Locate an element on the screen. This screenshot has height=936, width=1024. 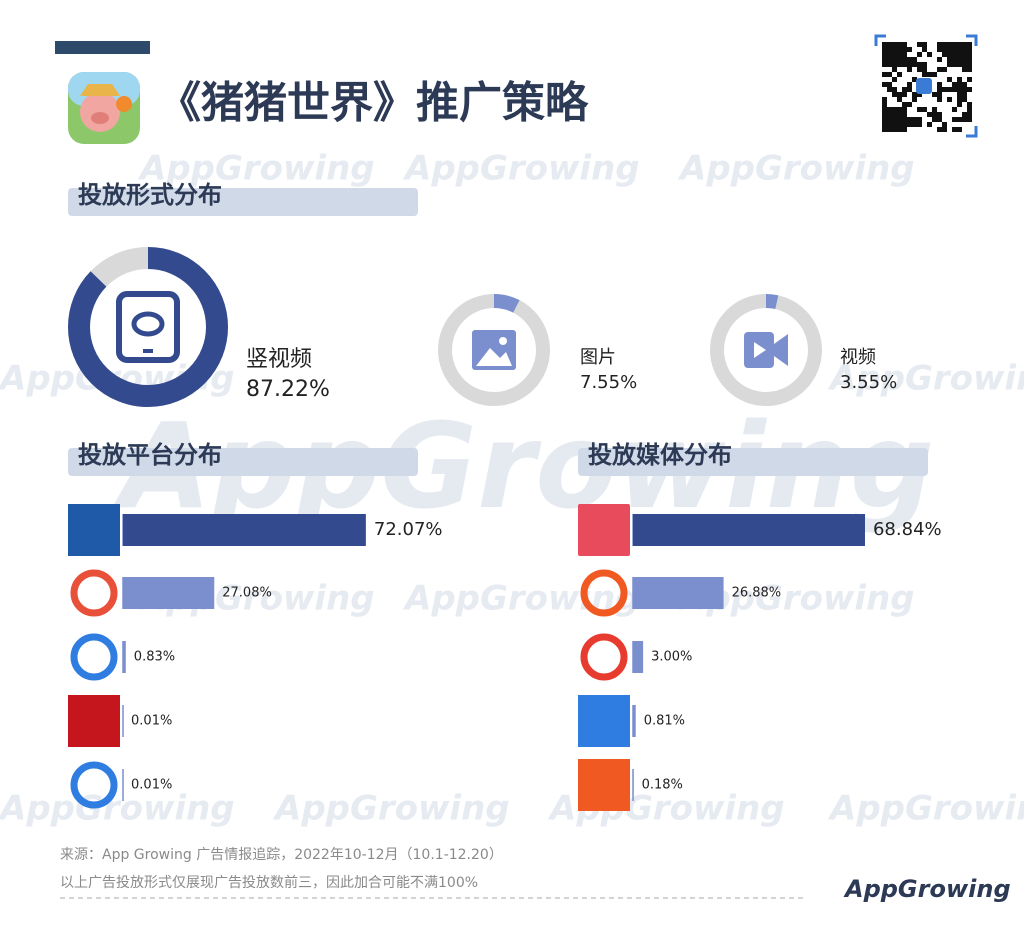
value-label: 3.00% is located at coordinates (671, 657).